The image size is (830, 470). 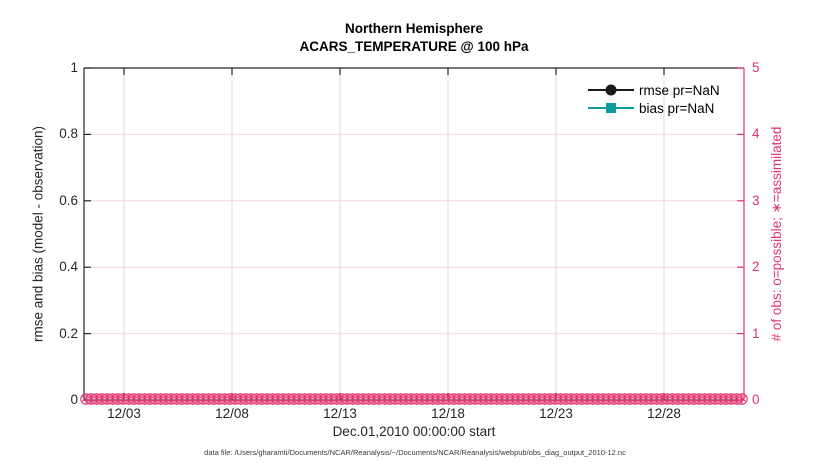 I want to click on legend-item-bias: bias pr=NaN, so click(x=651, y=108).